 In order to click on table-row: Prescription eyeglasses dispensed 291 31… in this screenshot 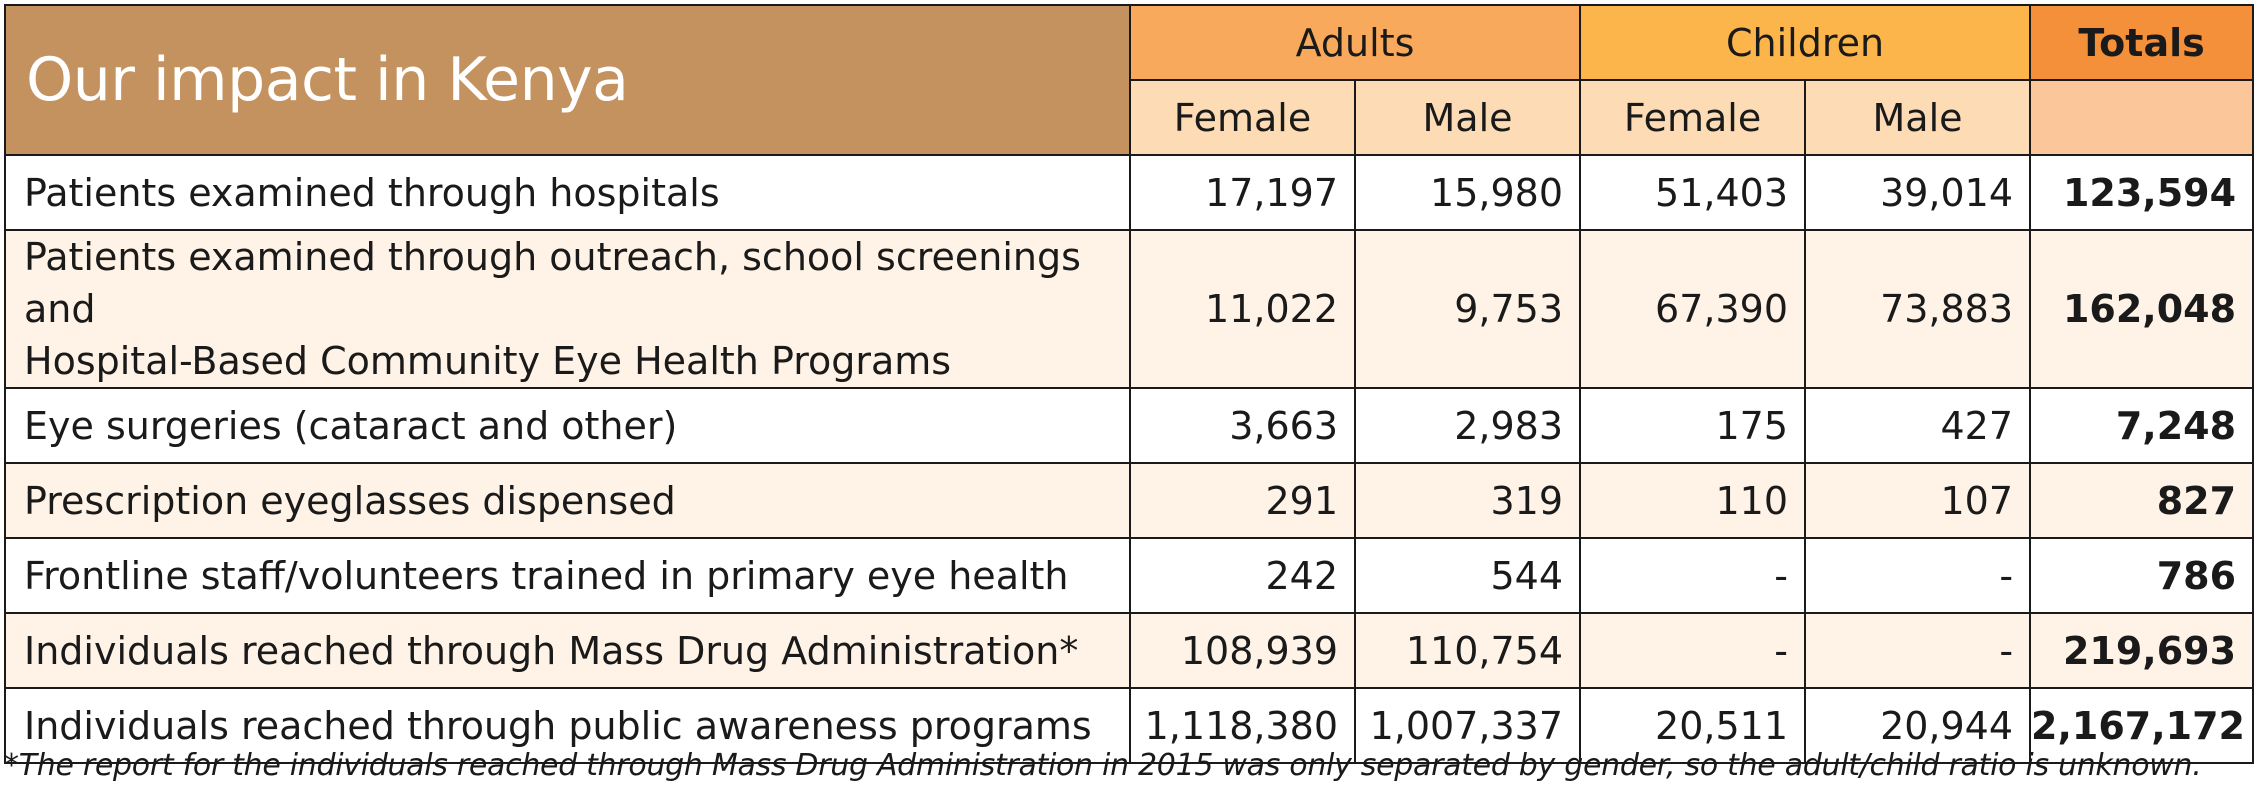, I will do `click(1129, 500)`.